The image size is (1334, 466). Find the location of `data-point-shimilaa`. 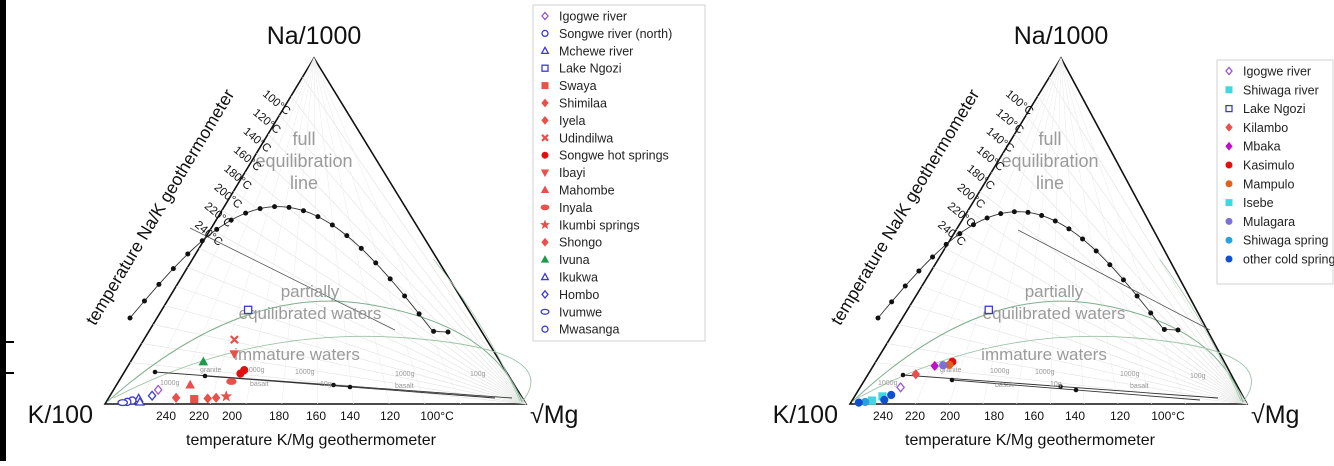

data-point-shimilaa is located at coordinates (176, 397).